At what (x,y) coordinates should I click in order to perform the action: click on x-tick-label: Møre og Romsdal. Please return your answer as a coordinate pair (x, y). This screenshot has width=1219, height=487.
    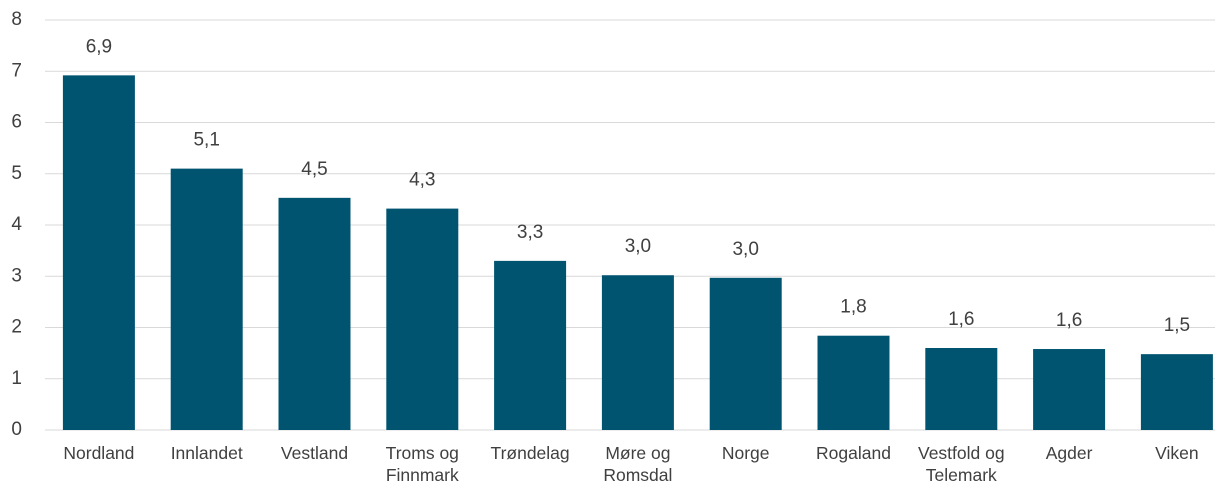
    Looking at the image, I should click on (638, 464).